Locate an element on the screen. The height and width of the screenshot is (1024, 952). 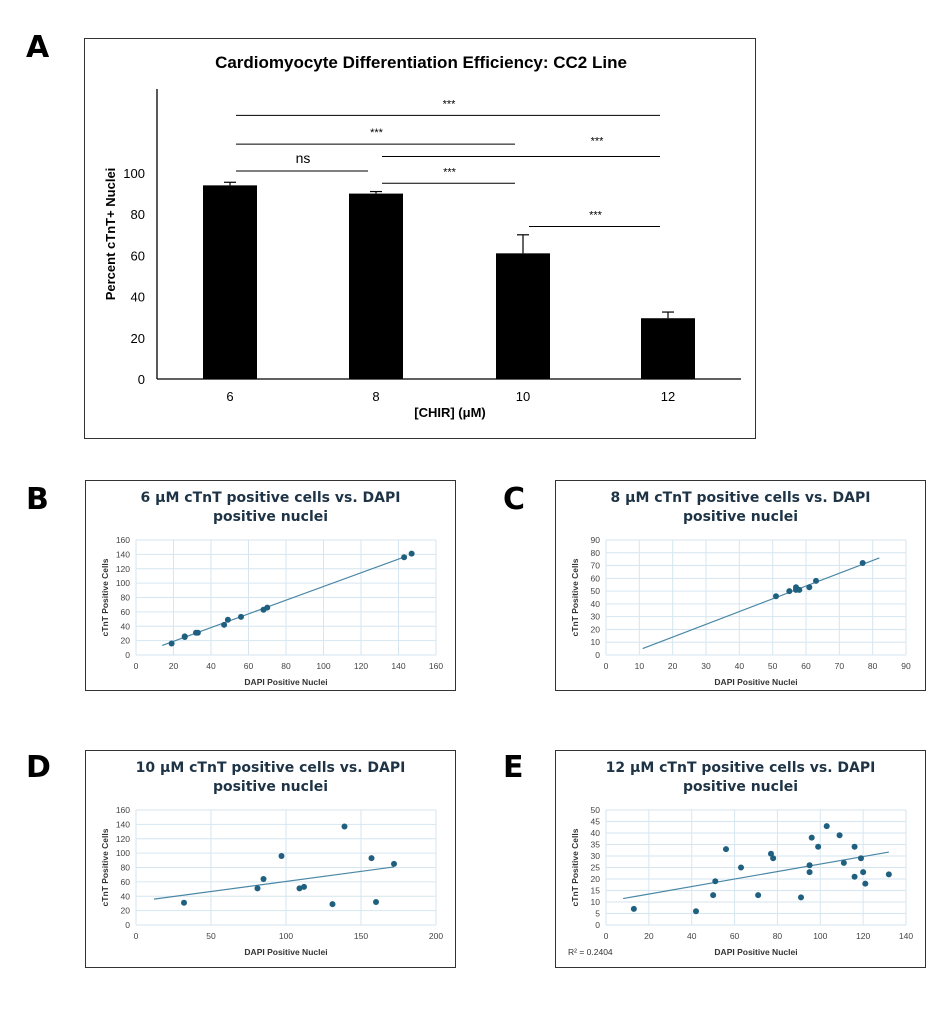
y-tick-label: 90 is located at coordinates (596, 540).